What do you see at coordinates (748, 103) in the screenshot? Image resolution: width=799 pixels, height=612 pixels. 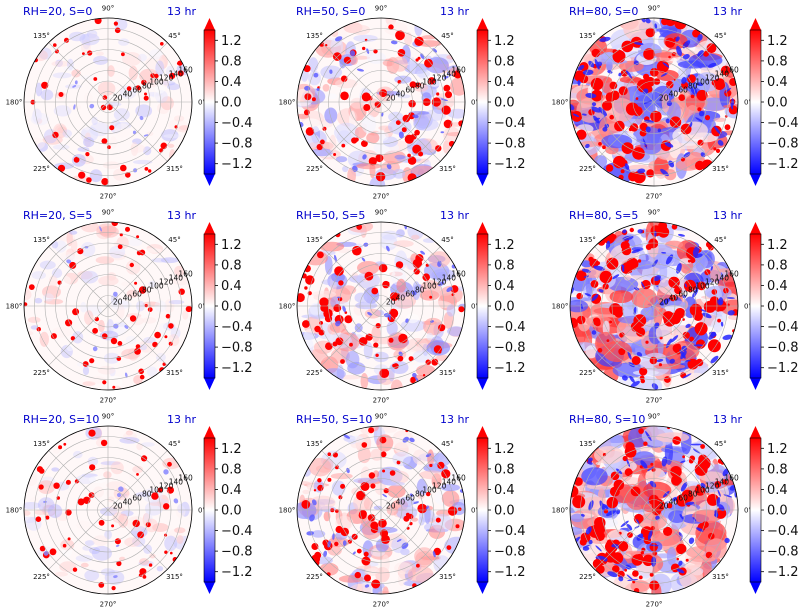 I see `angle-tick-label: 0°` at bounding box center [748, 103].